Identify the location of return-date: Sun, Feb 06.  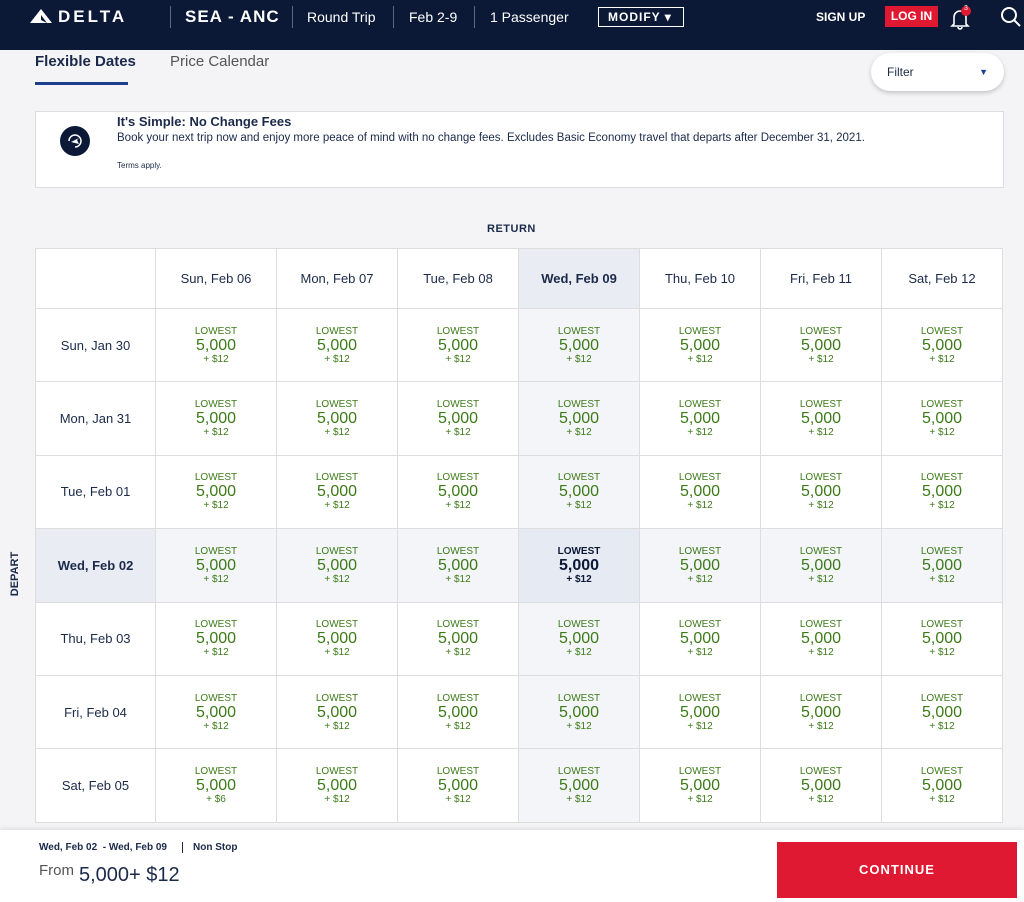
(216, 279).